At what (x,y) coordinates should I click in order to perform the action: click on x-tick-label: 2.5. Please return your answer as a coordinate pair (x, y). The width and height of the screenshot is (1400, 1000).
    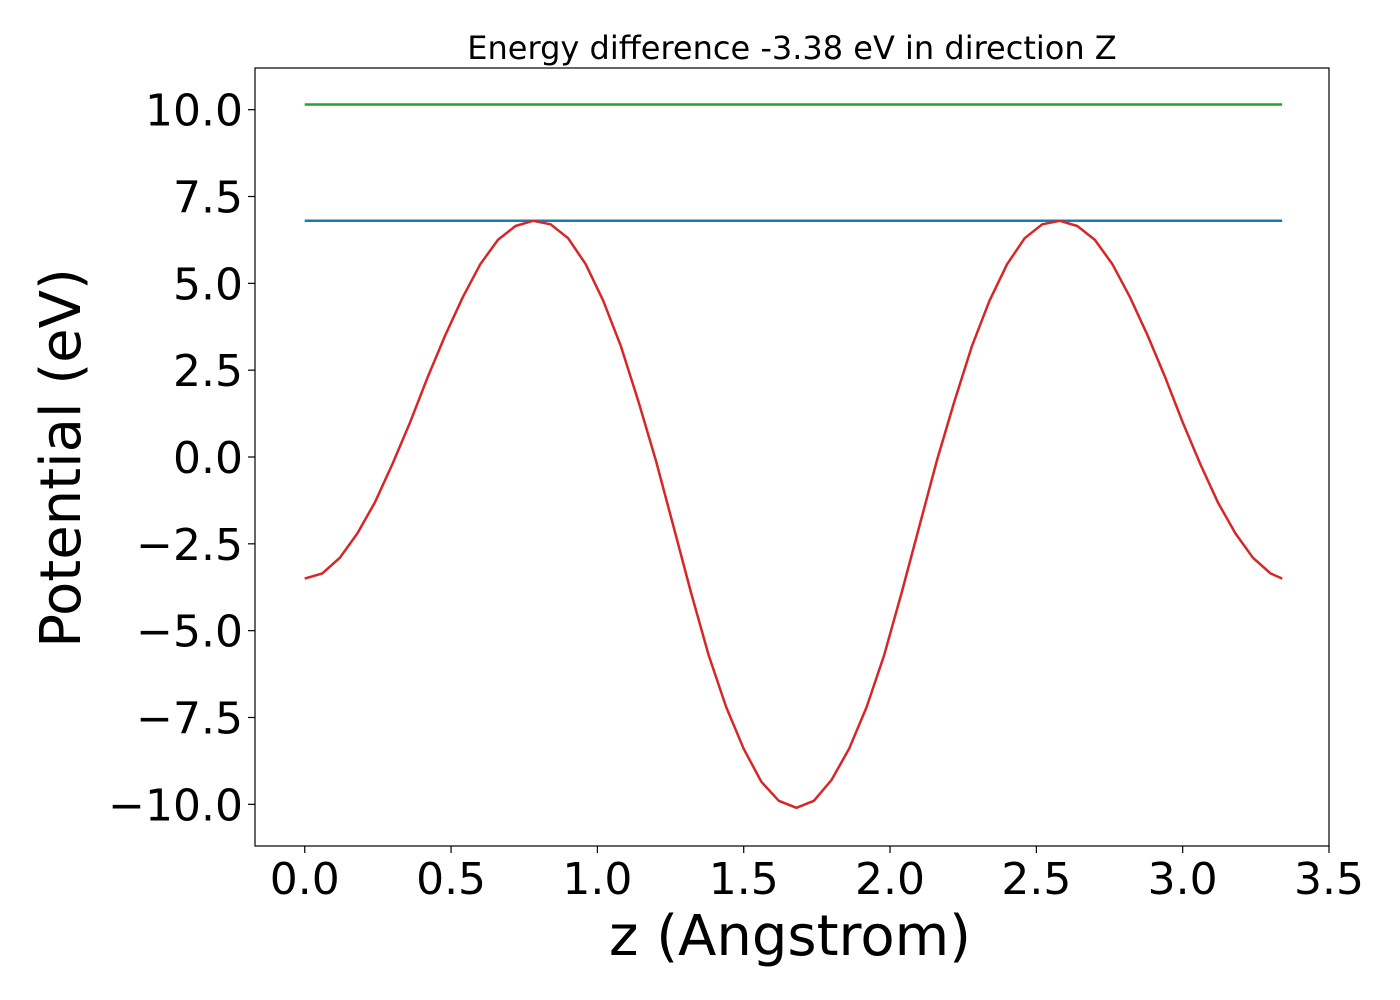
    Looking at the image, I should click on (1036, 879).